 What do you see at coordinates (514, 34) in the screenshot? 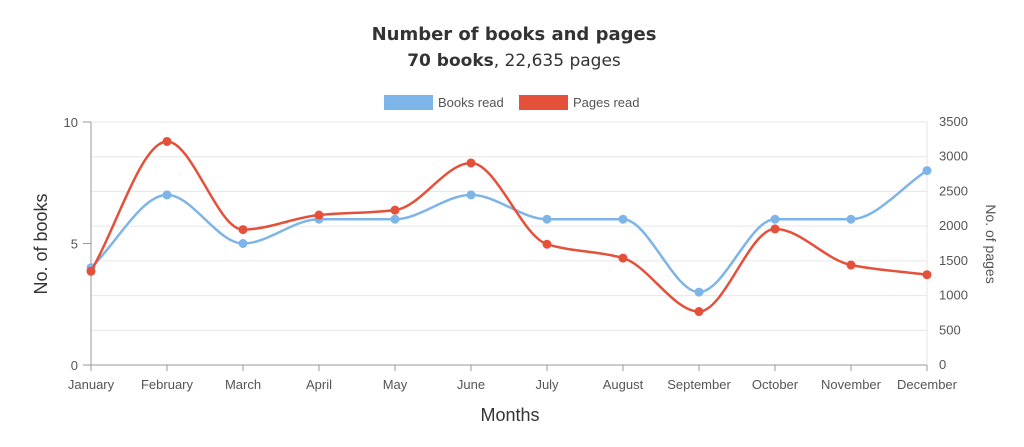
I see `chart-title: Number of books and pages` at bounding box center [514, 34].